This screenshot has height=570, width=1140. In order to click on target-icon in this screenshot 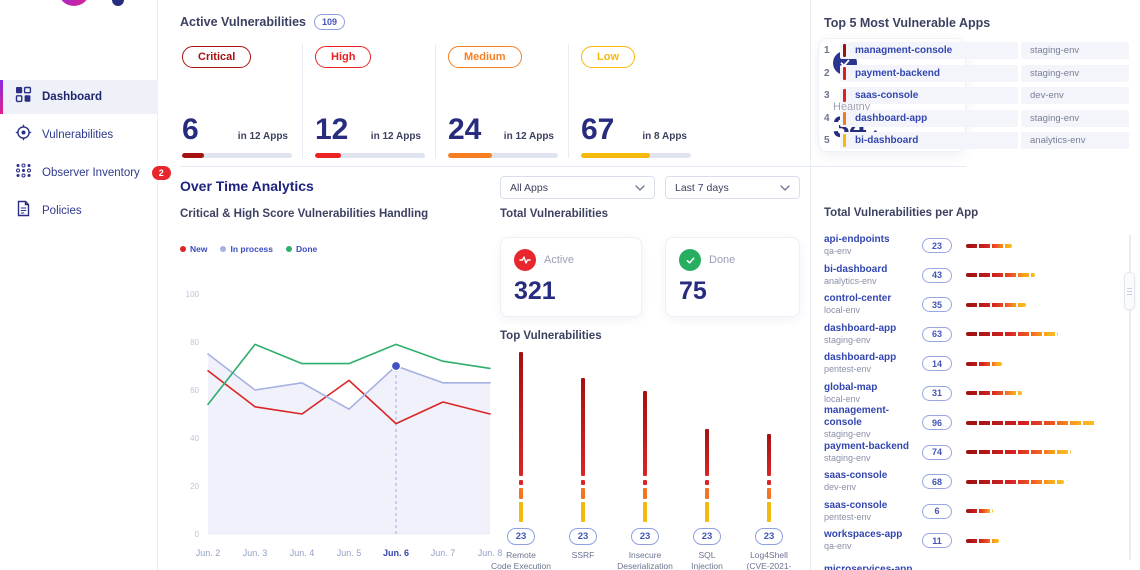, I will do `click(23, 135)`.